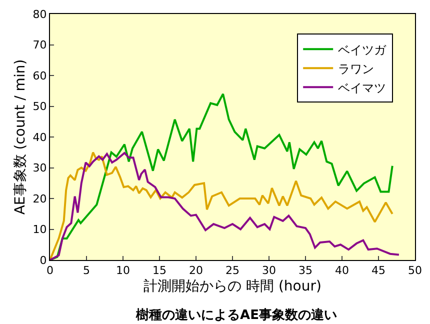 The image size is (430, 324). I want to click on x-axis-title: 計測開始からの 時間 (hour), so click(233, 286).